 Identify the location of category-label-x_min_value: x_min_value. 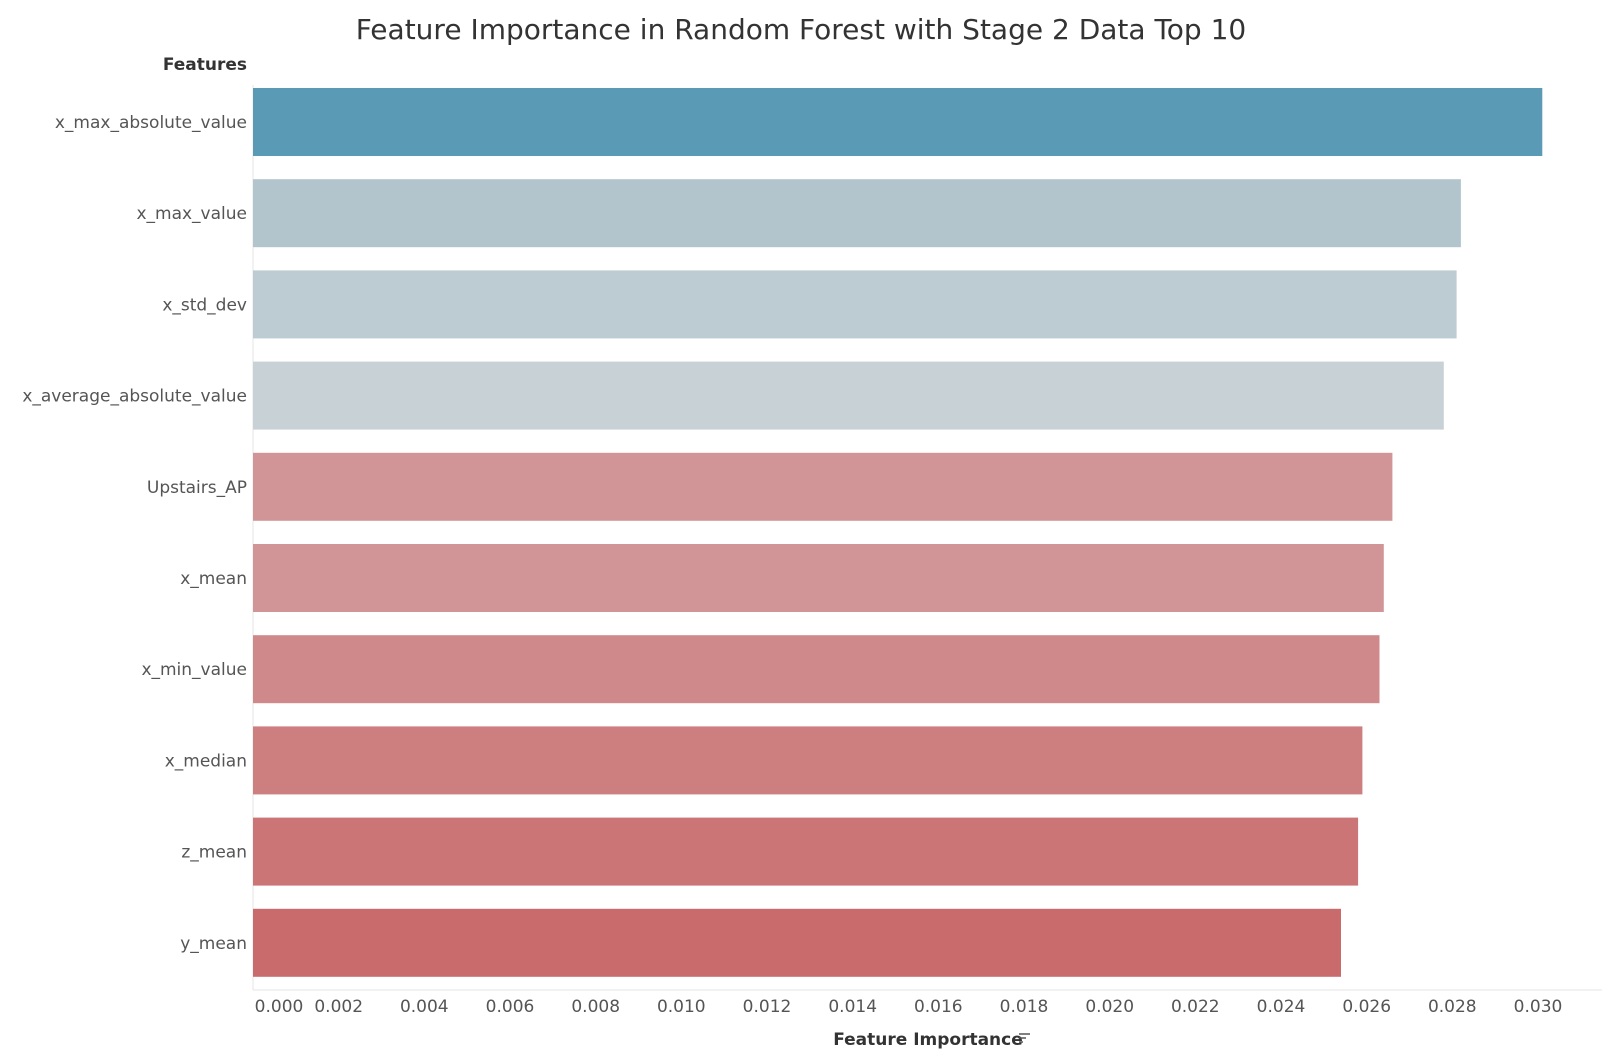
(194, 670).